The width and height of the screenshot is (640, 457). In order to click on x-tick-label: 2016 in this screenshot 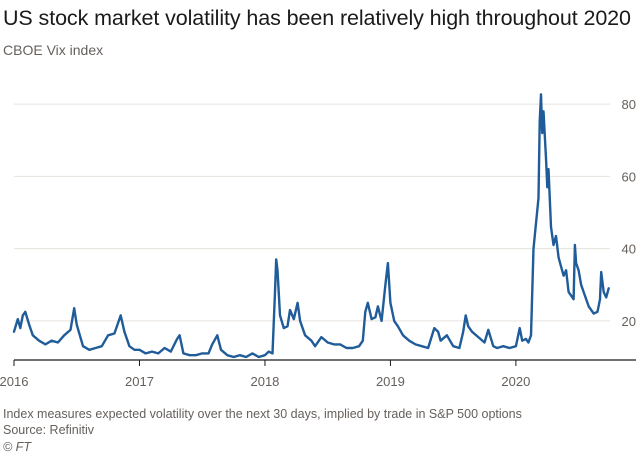, I will do `click(14, 381)`.